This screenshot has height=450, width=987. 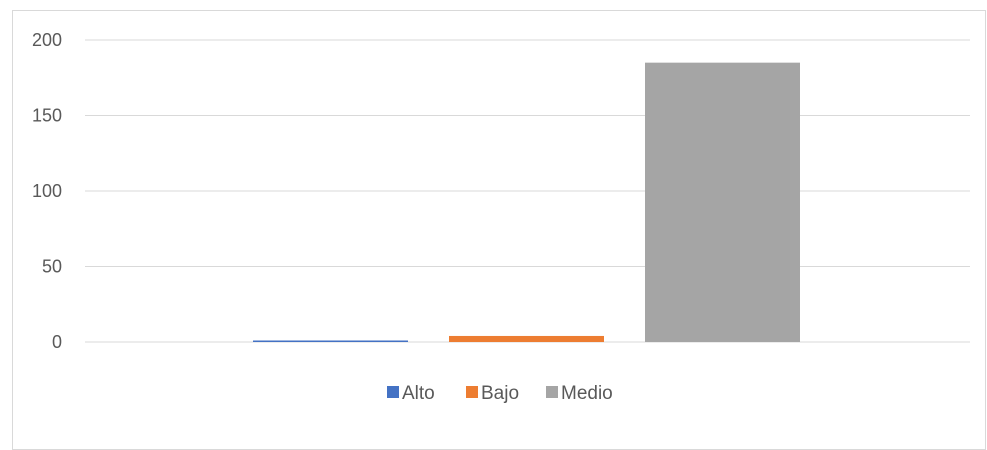 I want to click on bar-bajo, so click(x=526, y=338).